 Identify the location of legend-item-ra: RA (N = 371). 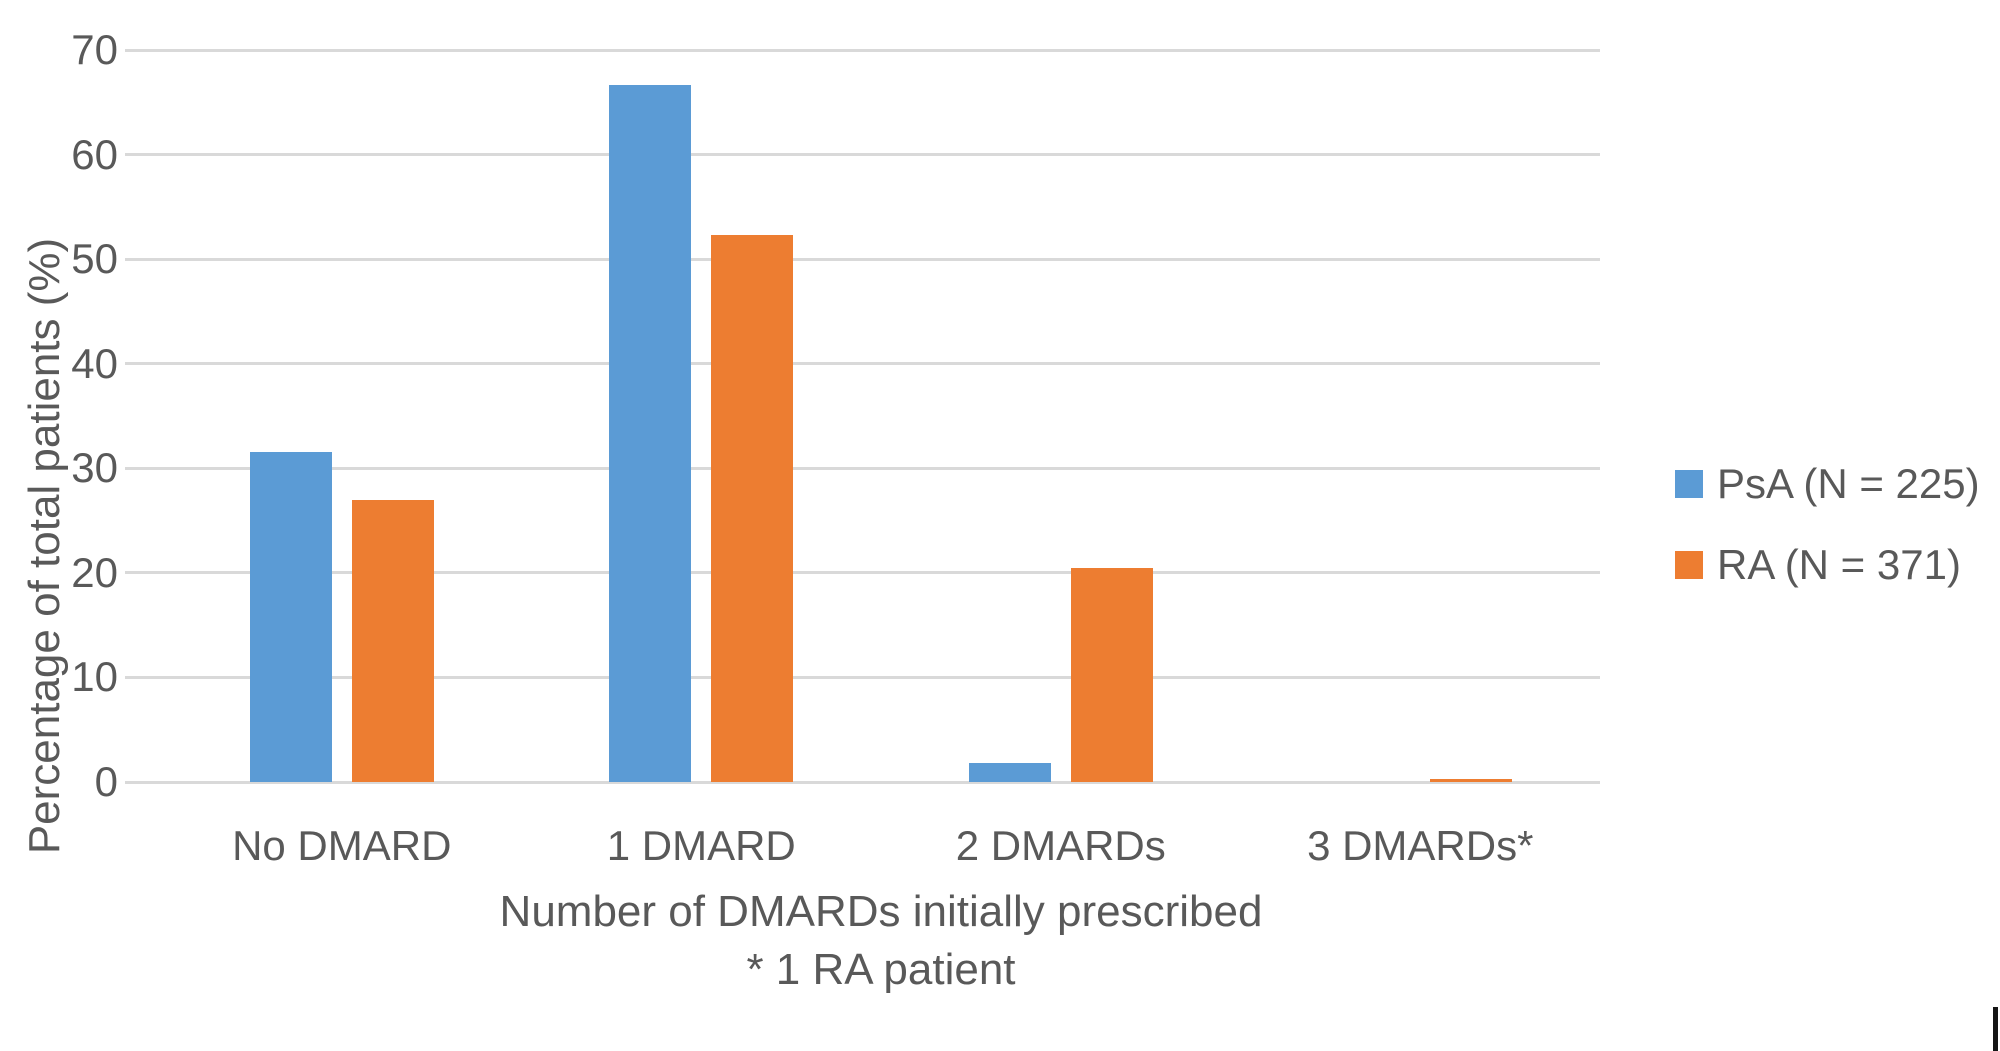
(1818, 565).